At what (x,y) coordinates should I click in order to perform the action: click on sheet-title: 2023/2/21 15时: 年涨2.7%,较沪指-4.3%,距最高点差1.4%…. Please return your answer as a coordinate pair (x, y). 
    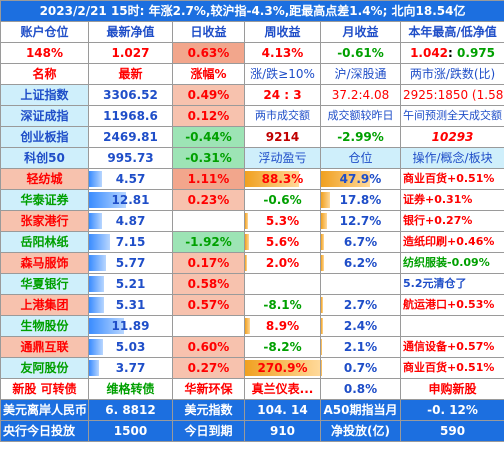
    Looking at the image, I should click on (252, 11).